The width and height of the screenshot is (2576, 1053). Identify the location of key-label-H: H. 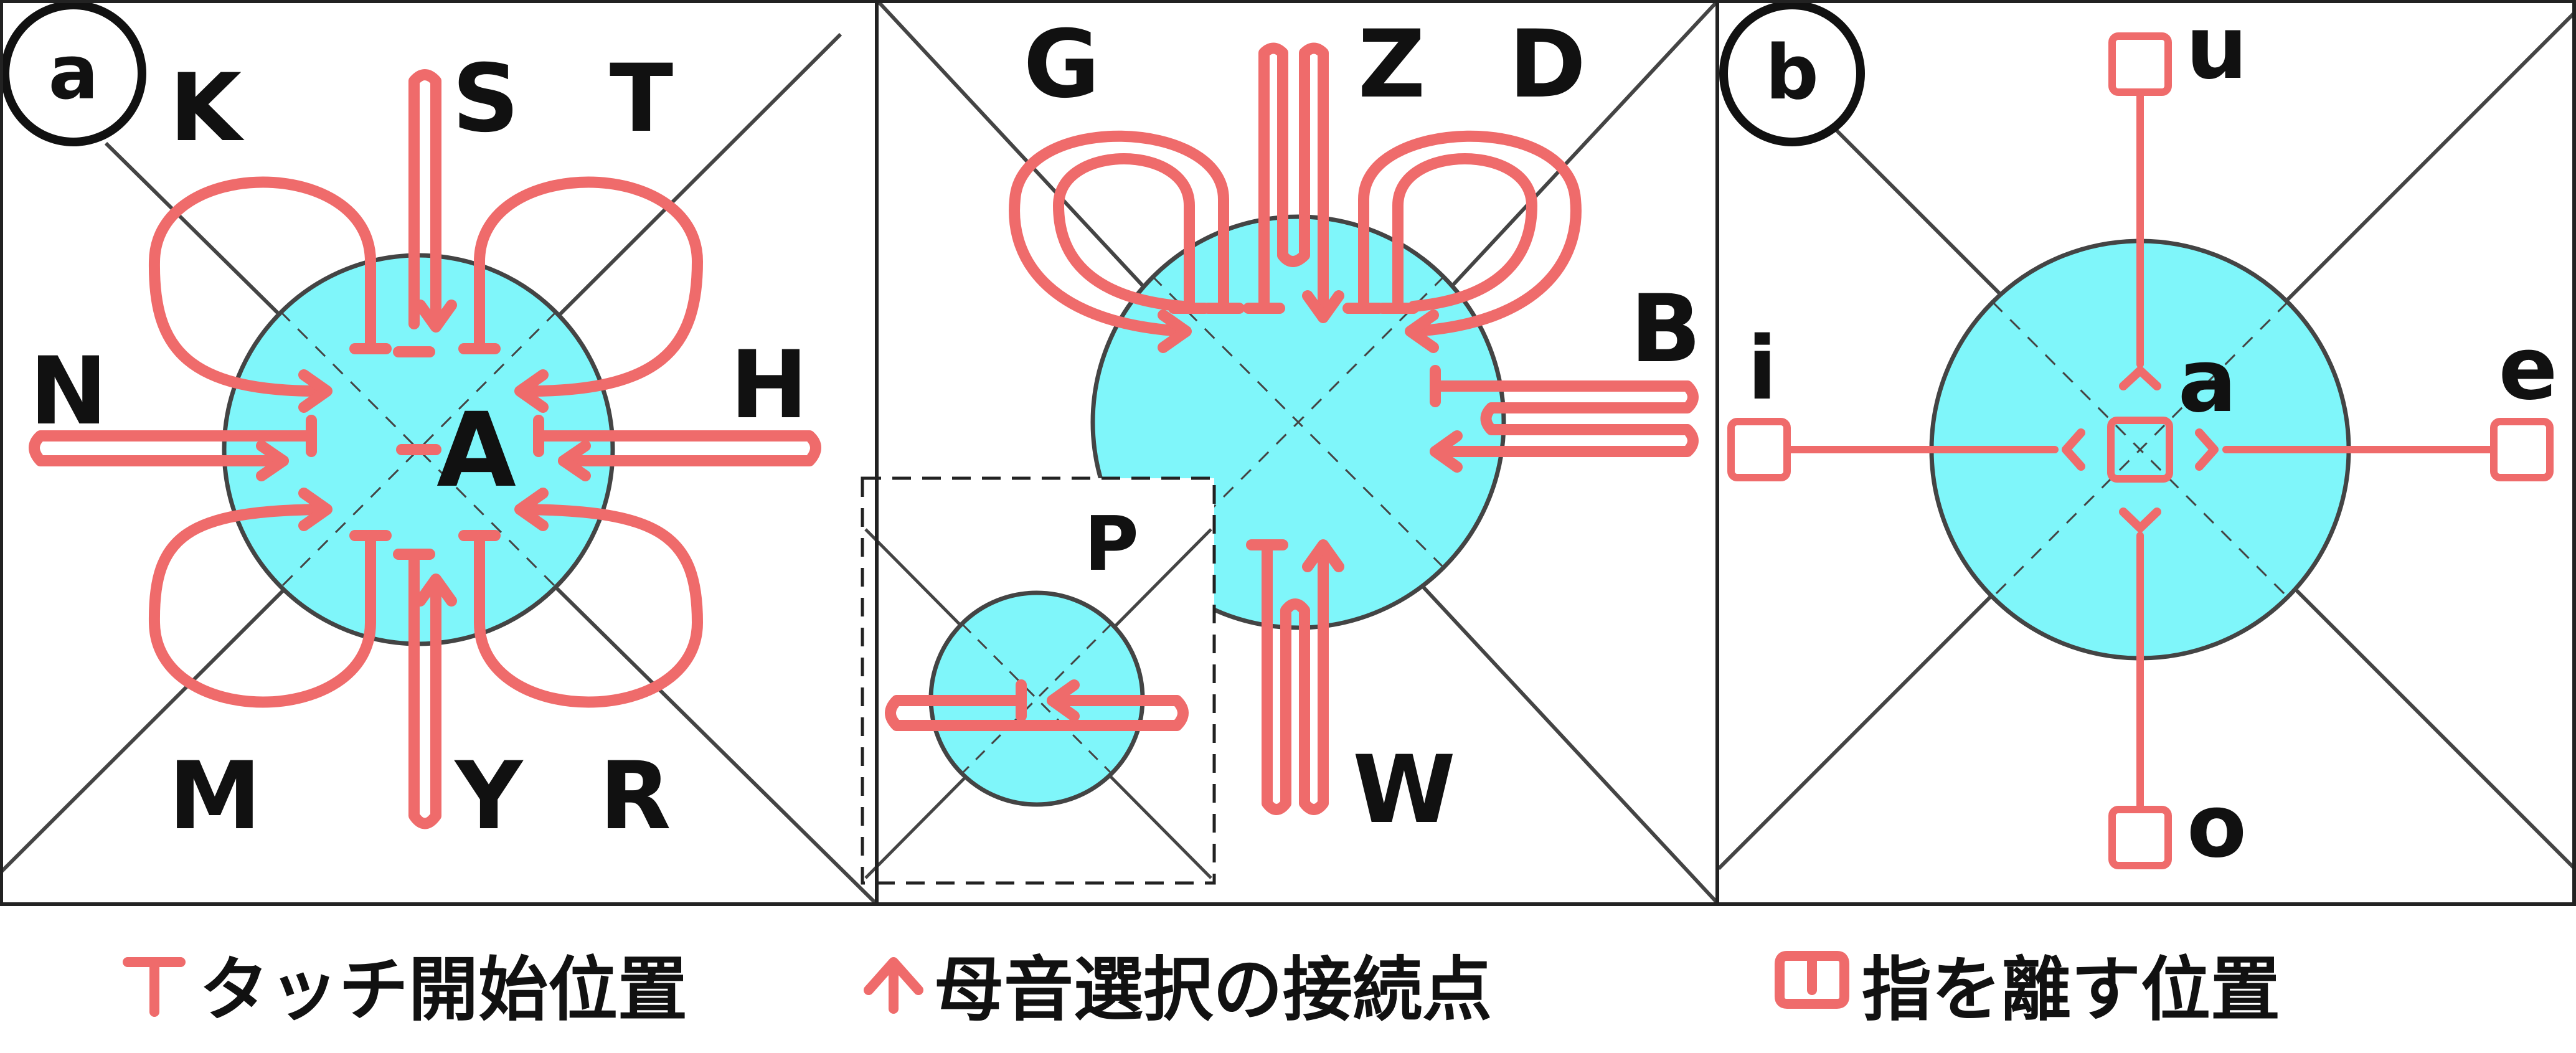
(769, 385).